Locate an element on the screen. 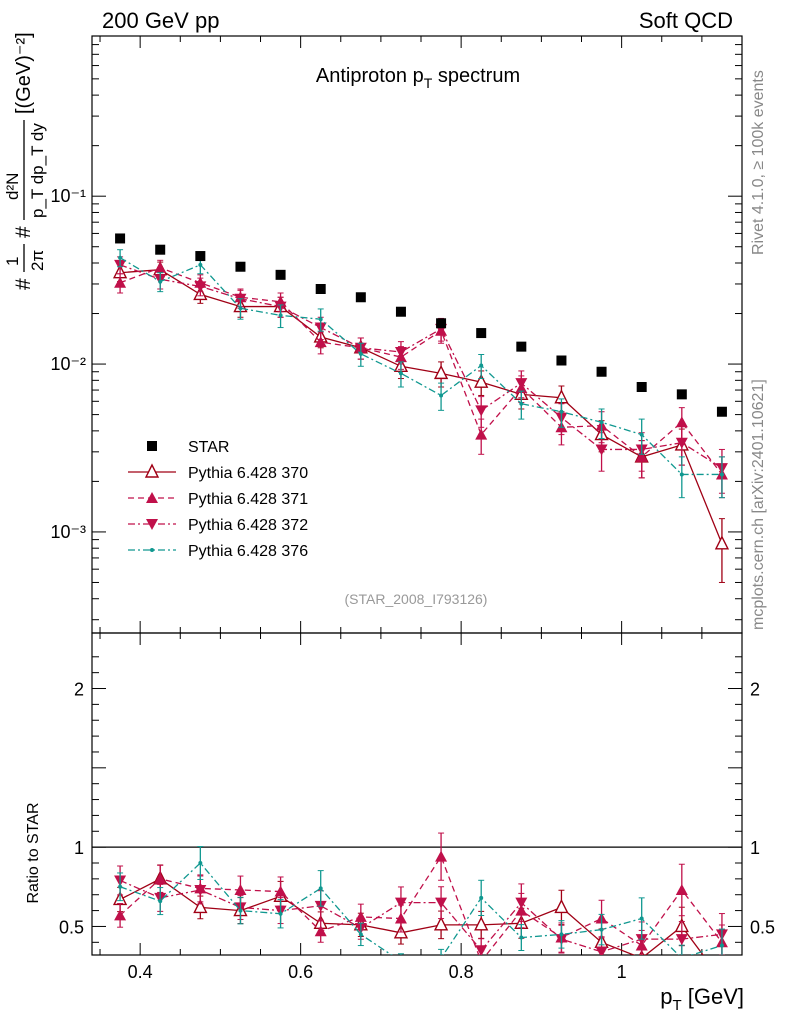 This screenshot has height=1024, width=786. ratio-y-tick-label-right: 1 is located at coordinates (755, 848).